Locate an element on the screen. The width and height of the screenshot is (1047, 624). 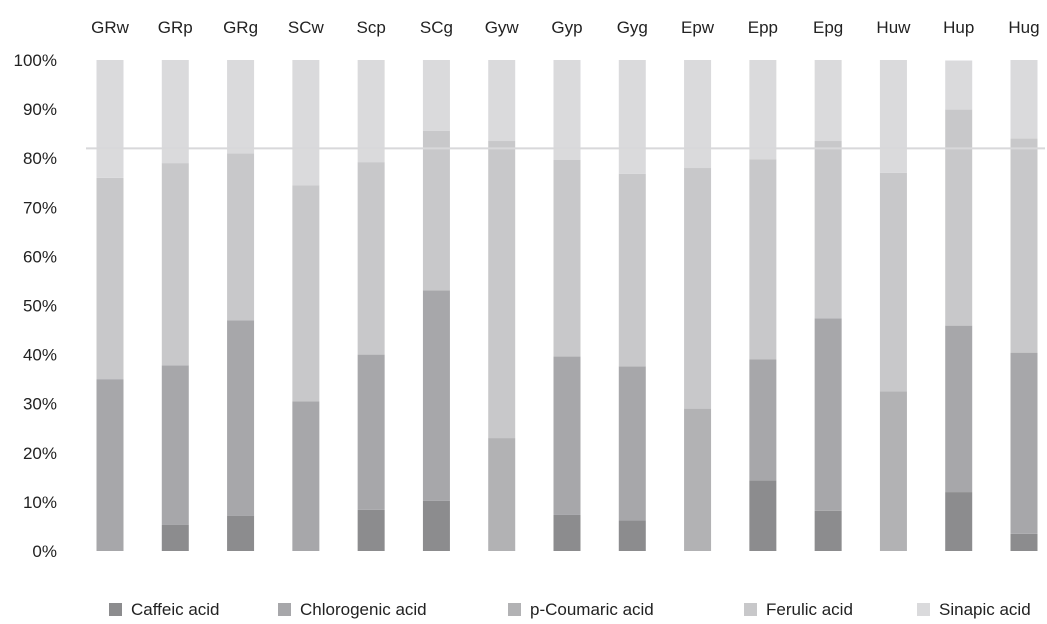
y-tick-label: 20% is located at coordinates (40, 453).